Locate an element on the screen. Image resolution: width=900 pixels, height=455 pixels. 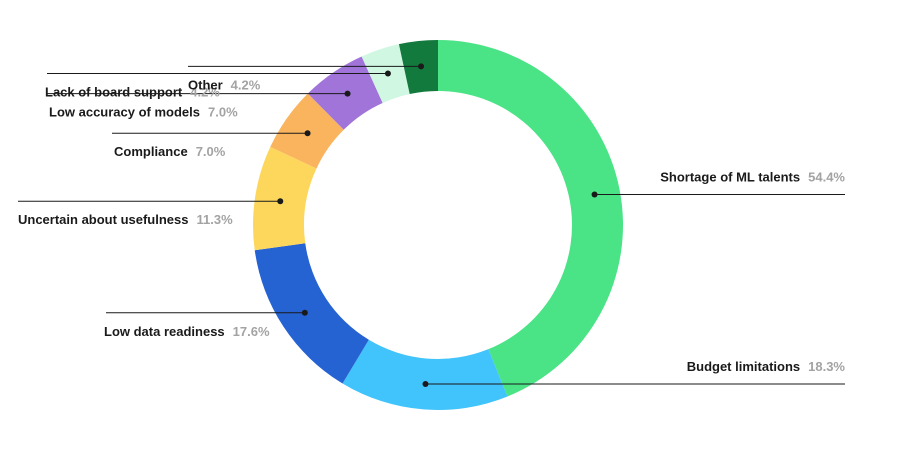
label-percent: 11.3% is located at coordinates (214, 219).